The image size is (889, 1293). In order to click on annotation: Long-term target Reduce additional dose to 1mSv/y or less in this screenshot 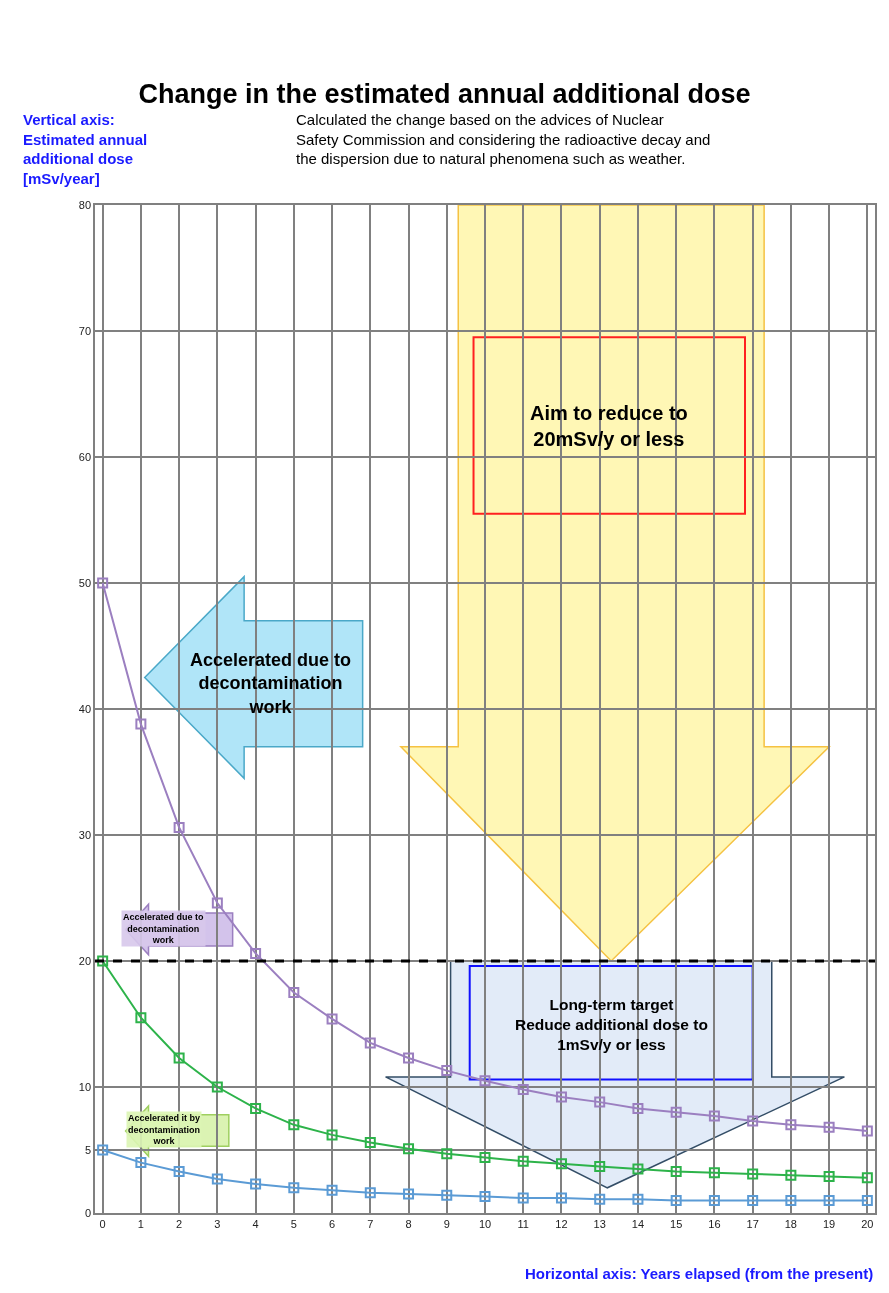, I will do `click(611, 1025)`.